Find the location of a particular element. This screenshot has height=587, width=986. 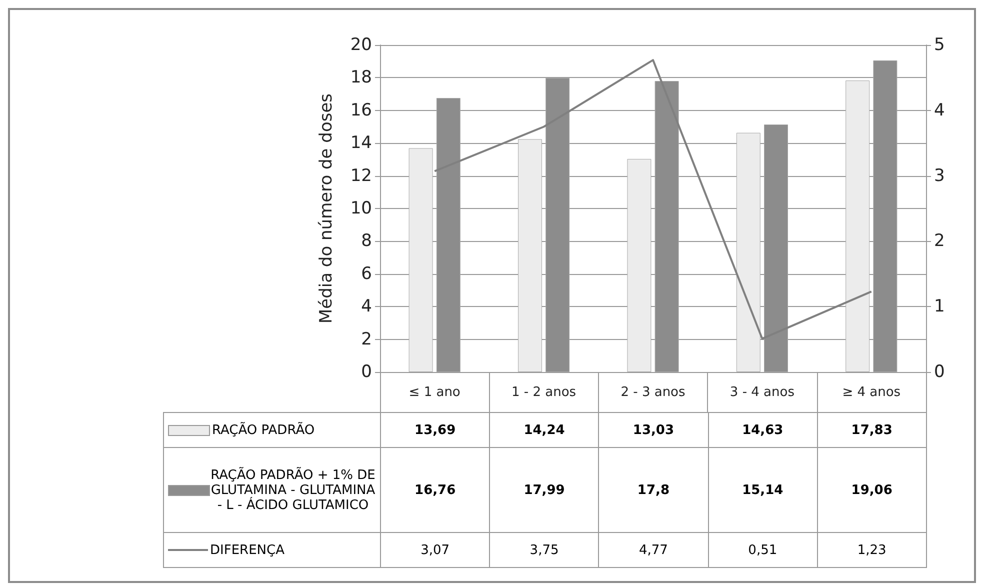

y-tick-label: 4 is located at coordinates (366, 306).